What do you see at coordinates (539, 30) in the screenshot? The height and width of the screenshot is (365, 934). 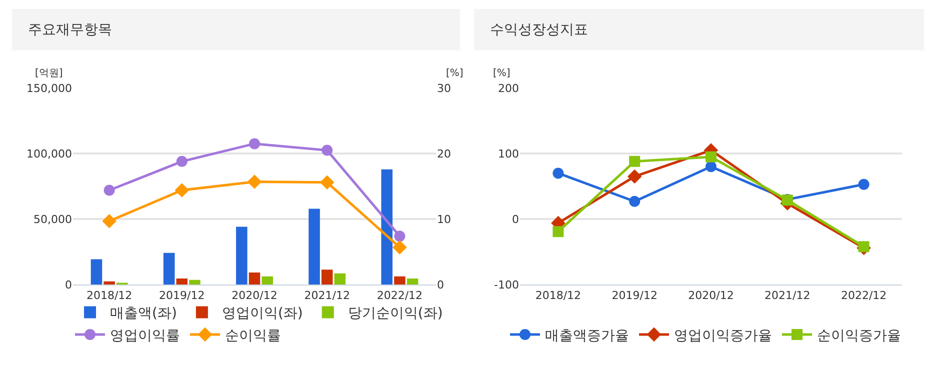 I see `chart-title: 수익성장성지표` at bounding box center [539, 30].